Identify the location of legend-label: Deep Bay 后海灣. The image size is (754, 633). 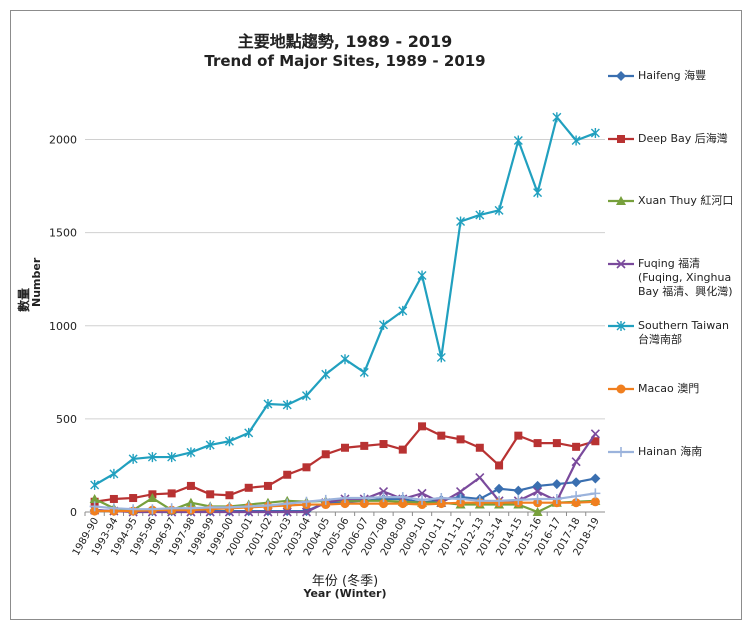
(683, 138).